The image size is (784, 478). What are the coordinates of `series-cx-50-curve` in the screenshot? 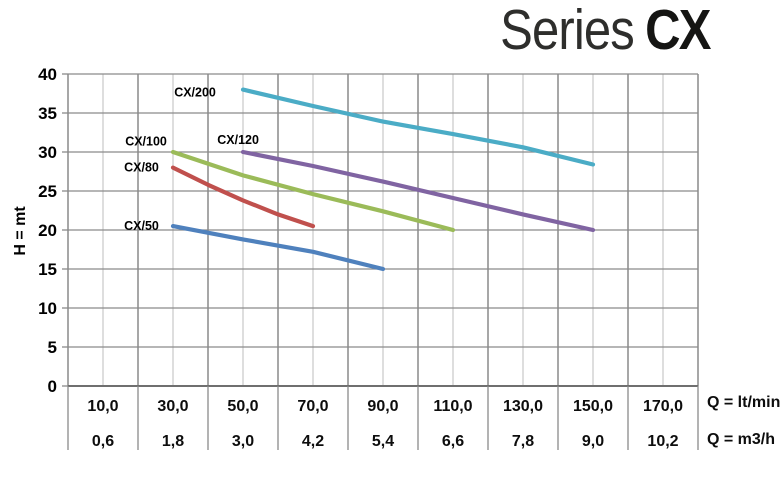 It's located at (278, 248).